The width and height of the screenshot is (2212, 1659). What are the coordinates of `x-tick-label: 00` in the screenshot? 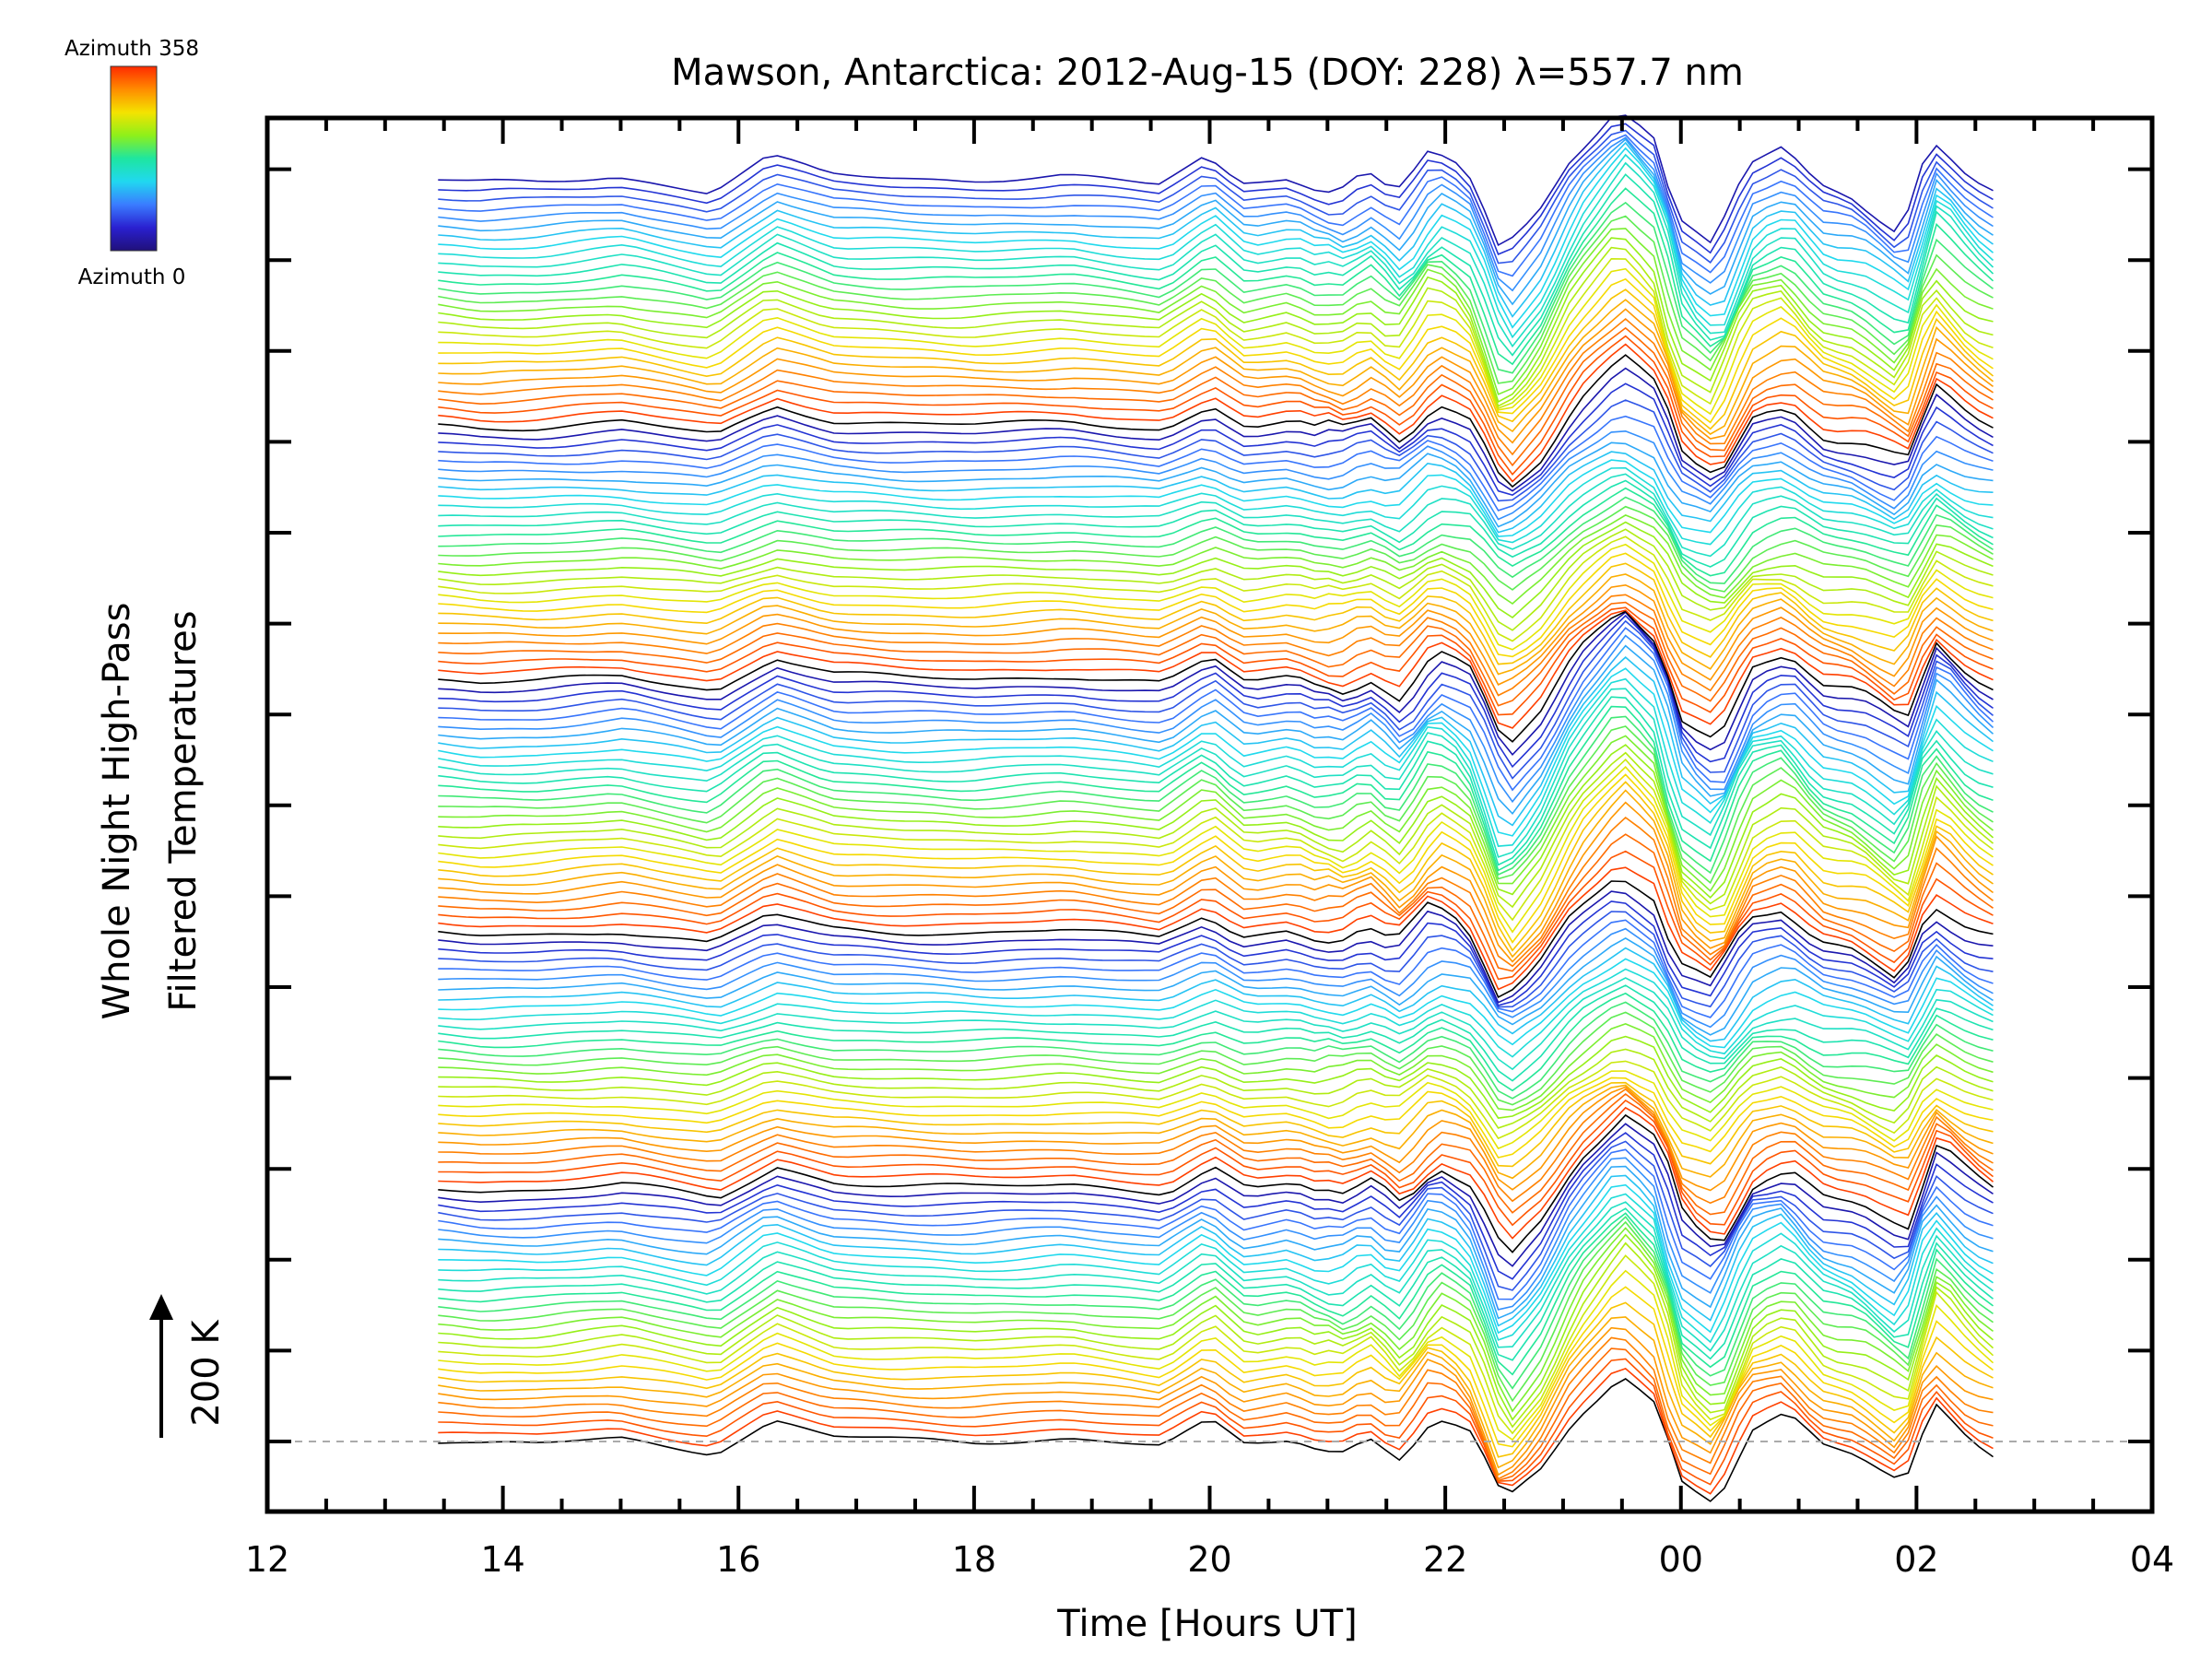 It's located at (1681, 1559).